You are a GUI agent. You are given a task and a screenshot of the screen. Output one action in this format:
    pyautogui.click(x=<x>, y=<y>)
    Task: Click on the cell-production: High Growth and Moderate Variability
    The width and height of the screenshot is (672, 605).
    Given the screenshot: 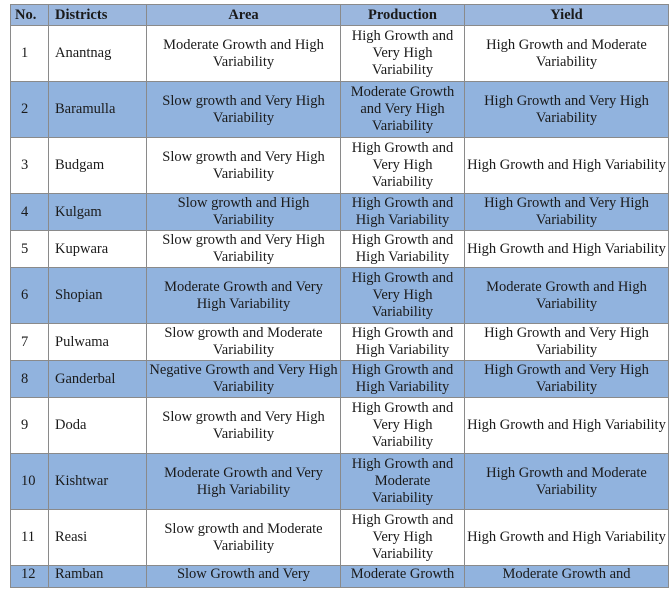 What is the action you would take?
    pyautogui.click(x=402, y=481)
    